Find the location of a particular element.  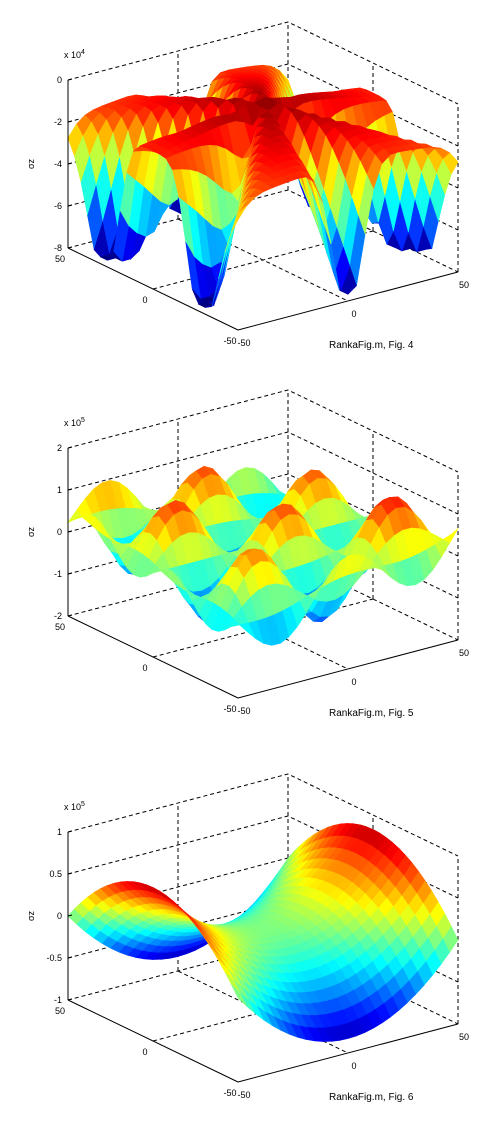

z-tick-label: -6 is located at coordinates (58, 206).